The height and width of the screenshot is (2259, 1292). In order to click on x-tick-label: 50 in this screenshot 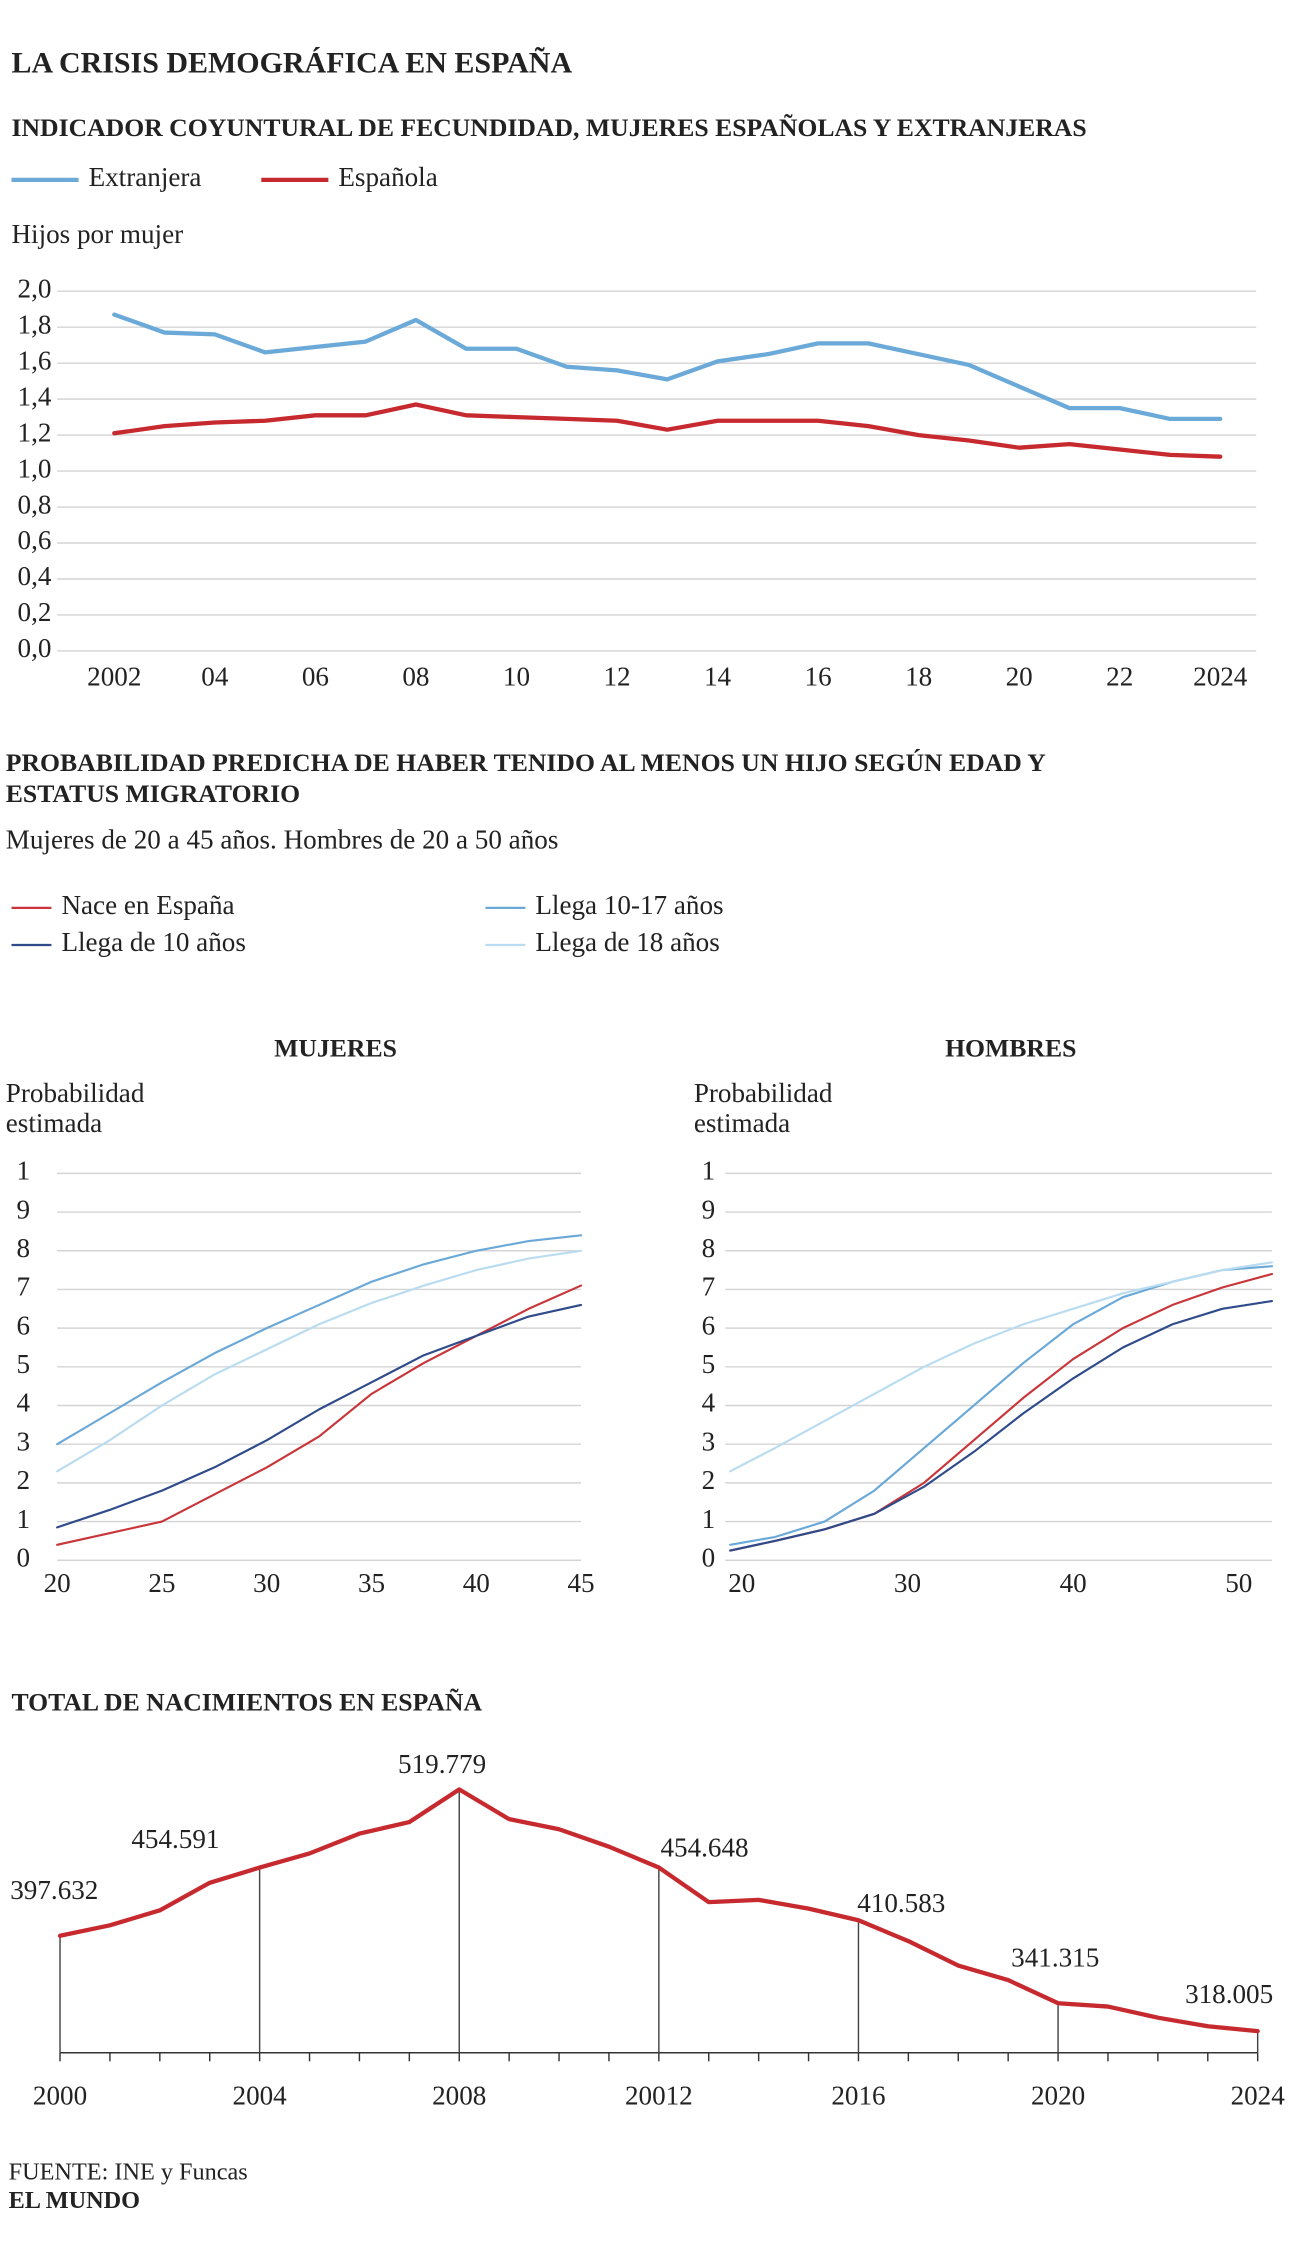, I will do `click(1238, 1583)`.